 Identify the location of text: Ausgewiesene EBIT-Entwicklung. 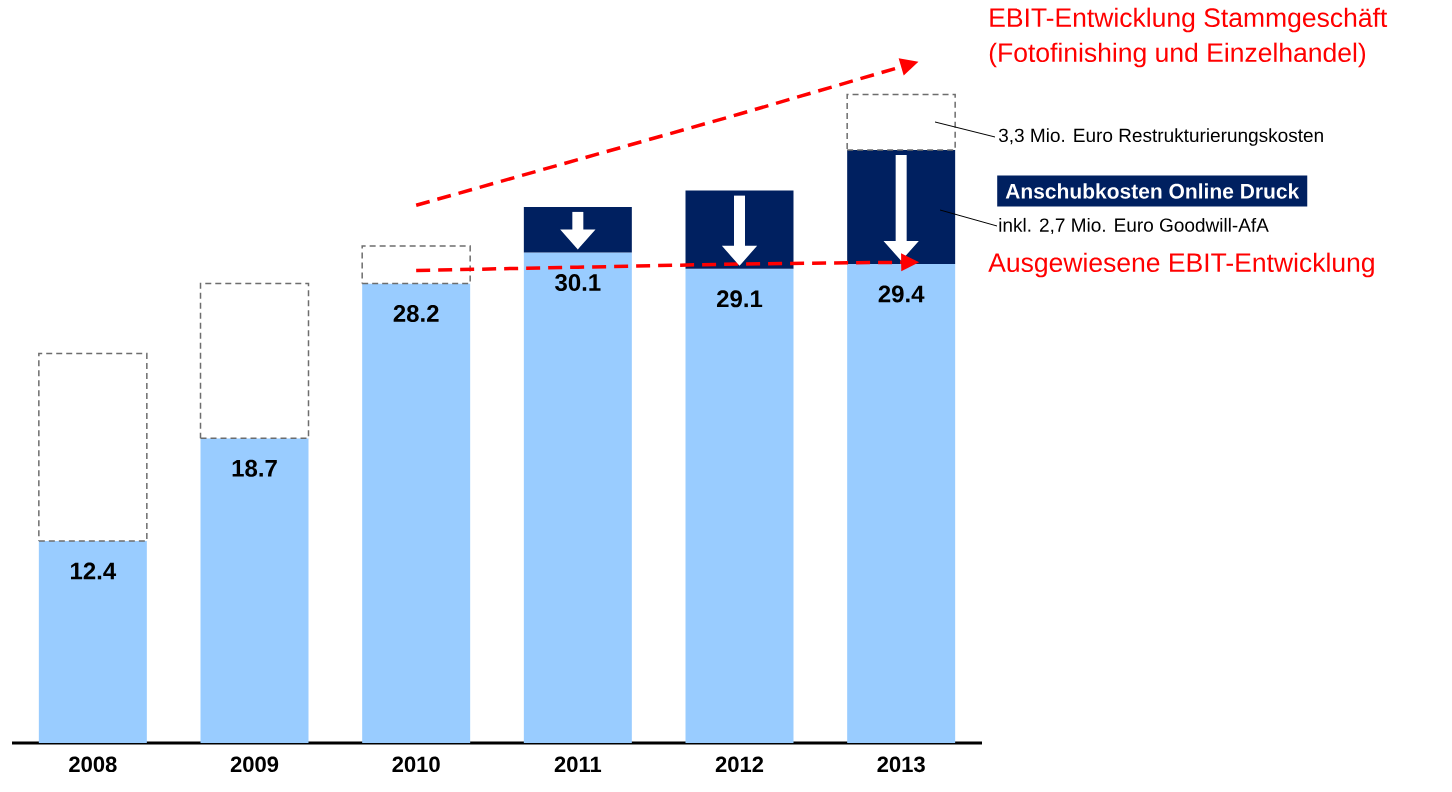
(1181, 265).